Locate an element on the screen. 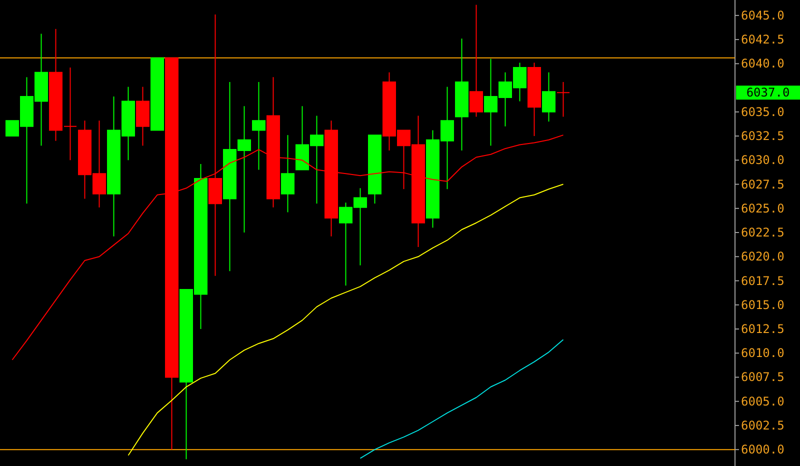 The width and height of the screenshot is (800, 466). y-tick-label: 6042.5 is located at coordinates (762, 39).